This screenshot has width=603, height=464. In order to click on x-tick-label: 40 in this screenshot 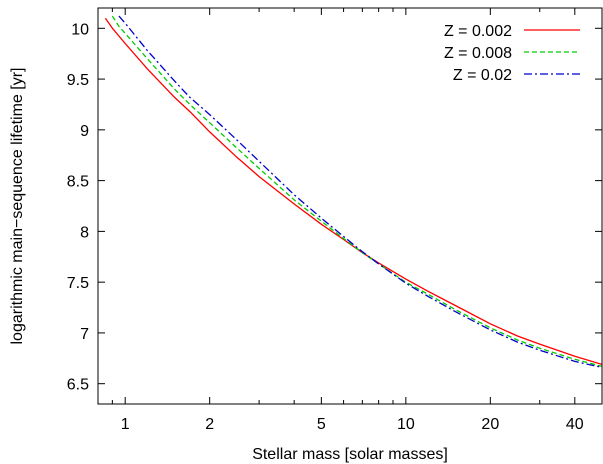, I will do `click(575, 424)`.